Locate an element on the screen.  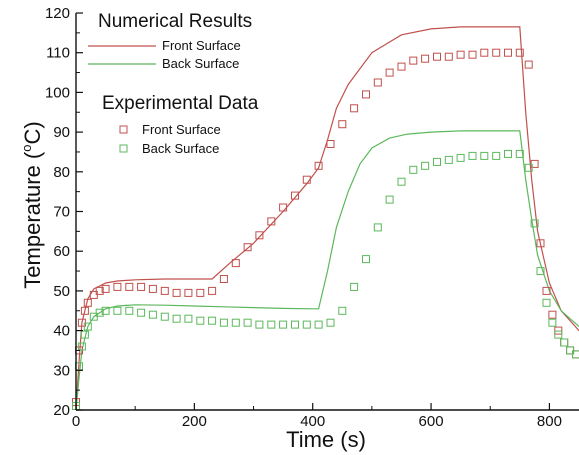
y-tick-label: 100 is located at coordinates (57, 92).